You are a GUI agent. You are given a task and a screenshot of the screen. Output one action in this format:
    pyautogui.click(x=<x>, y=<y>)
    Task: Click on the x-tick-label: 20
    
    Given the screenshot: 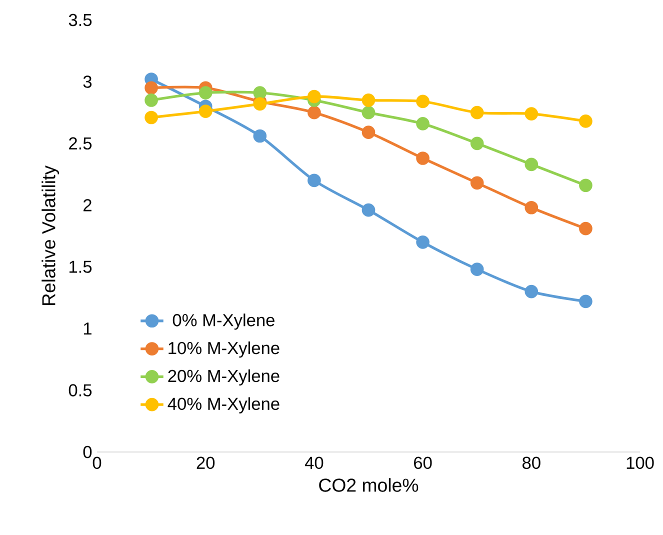 What is the action you would take?
    pyautogui.click(x=205, y=462)
    